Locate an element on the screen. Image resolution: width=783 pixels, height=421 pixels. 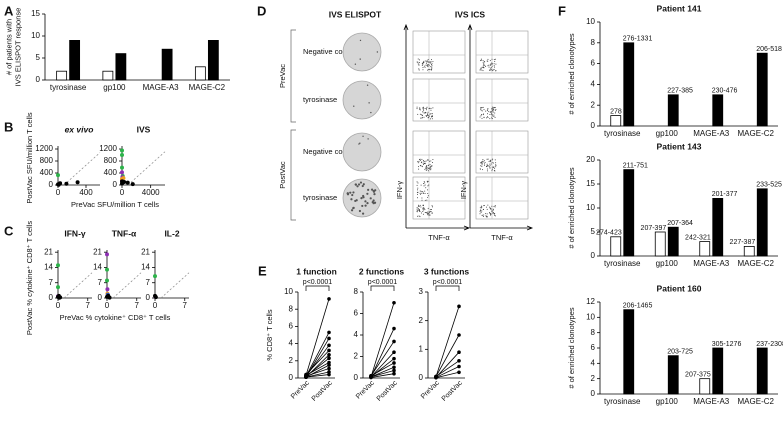
y-tick-label: 10 is located at coordinates (590, 207).